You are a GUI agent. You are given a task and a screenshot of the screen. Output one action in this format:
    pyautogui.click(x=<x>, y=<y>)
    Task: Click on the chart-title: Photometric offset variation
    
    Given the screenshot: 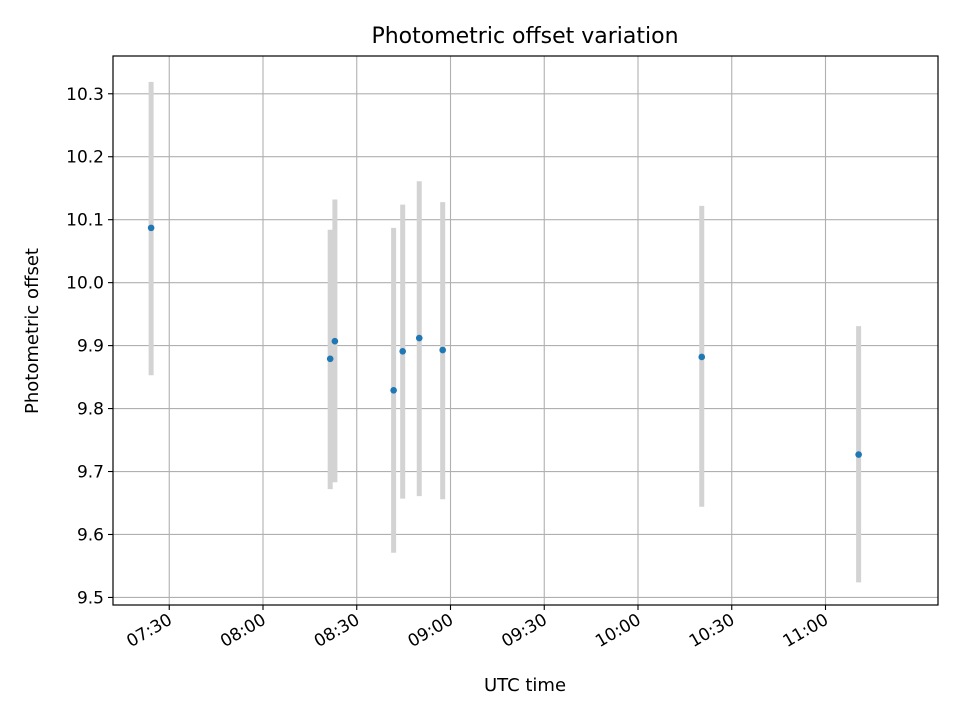 What is the action you would take?
    pyautogui.click(x=524, y=36)
    